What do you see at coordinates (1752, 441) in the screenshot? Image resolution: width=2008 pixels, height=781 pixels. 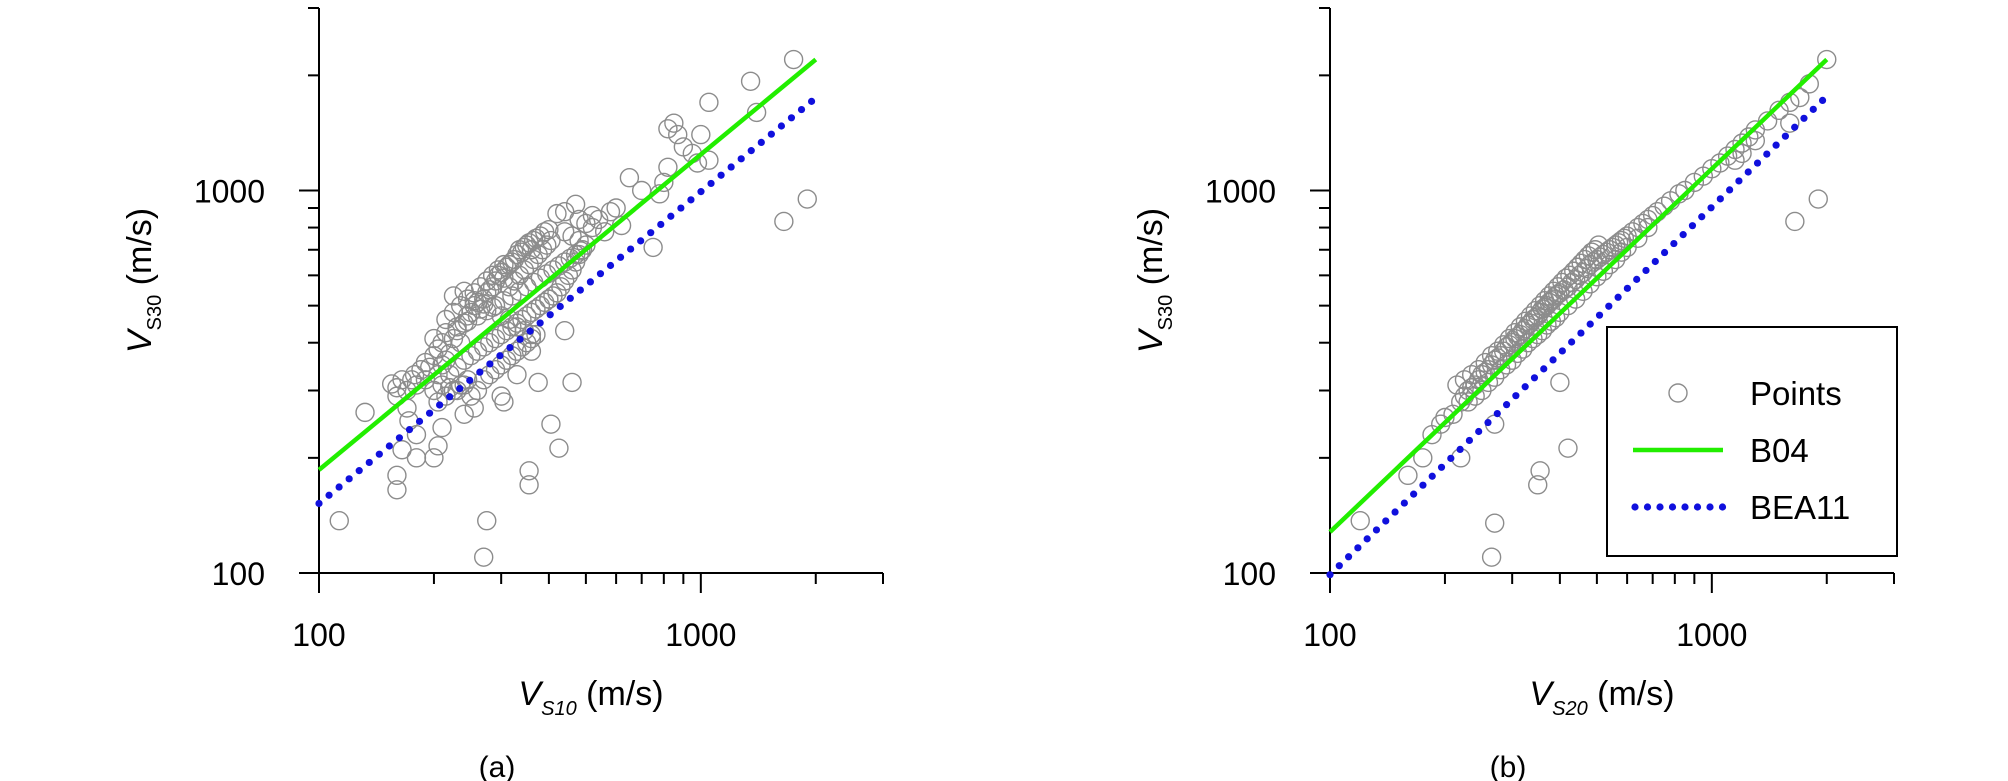 I see `legend-box` at bounding box center [1752, 441].